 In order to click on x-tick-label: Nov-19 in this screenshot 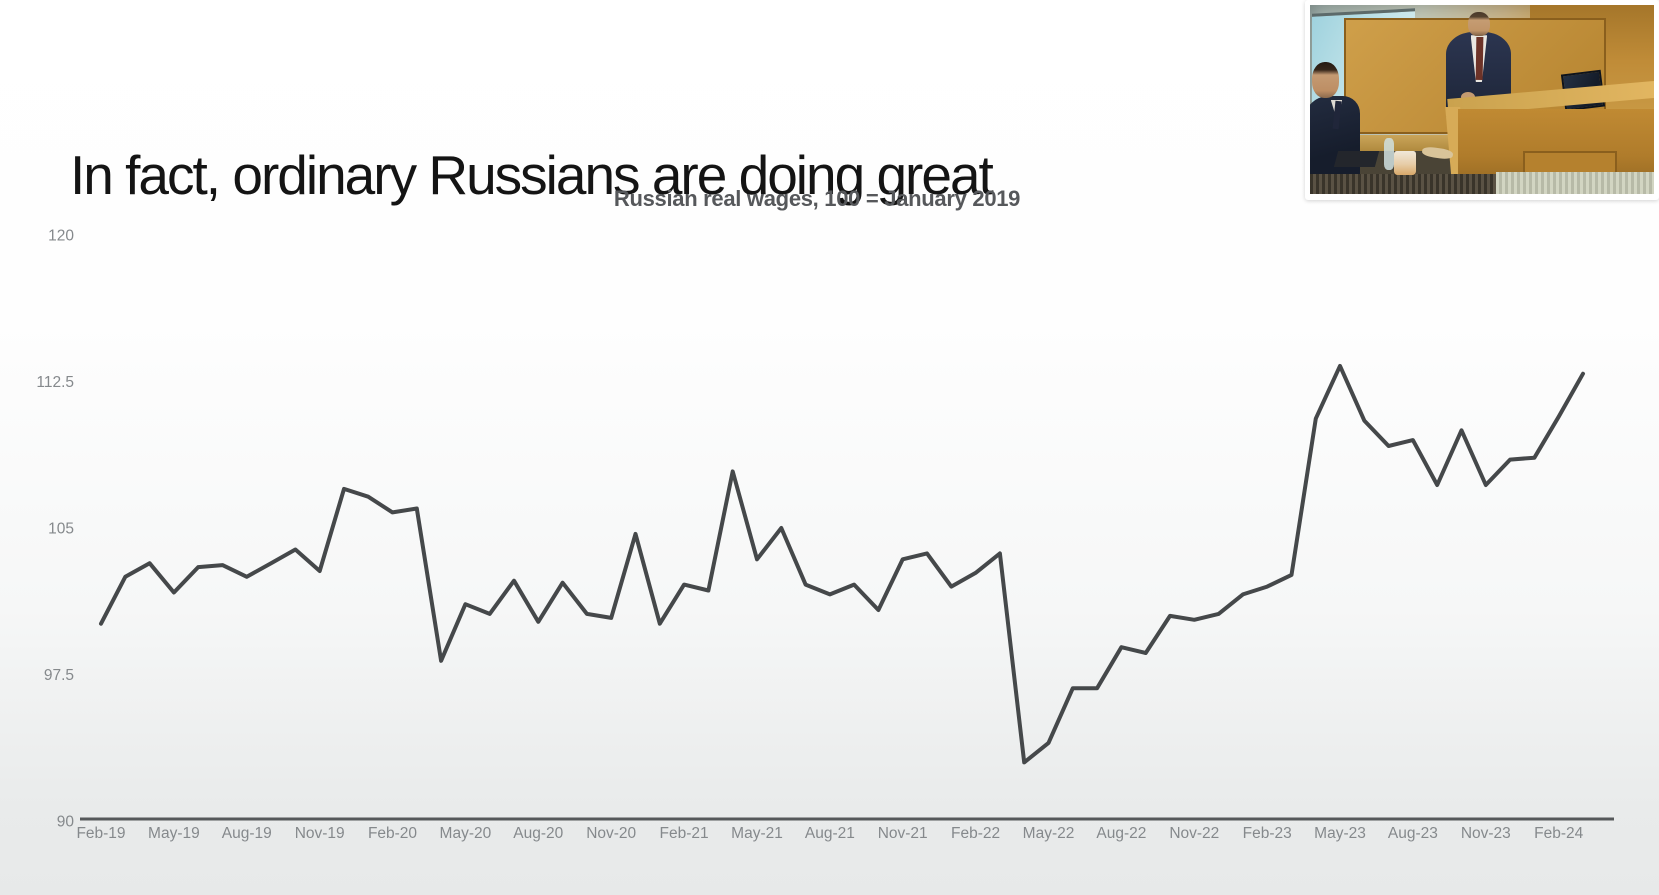, I will do `click(320, 833)`.